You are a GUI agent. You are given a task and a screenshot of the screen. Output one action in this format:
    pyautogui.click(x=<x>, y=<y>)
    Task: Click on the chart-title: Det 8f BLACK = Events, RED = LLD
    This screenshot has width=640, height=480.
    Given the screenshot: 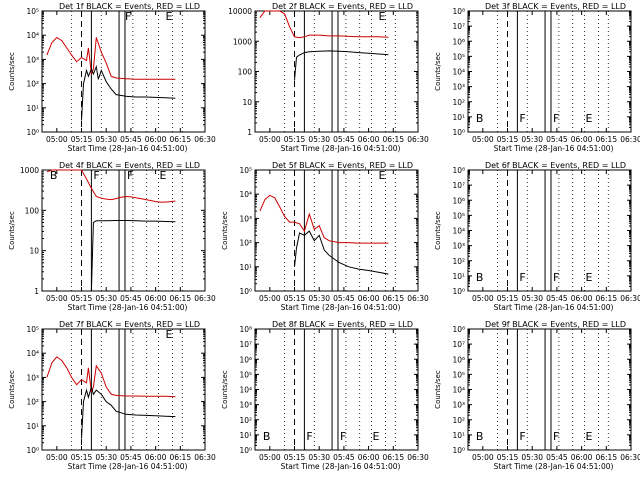 What is the action you would take?
    pyautogui.click(x=342, y=324)
    